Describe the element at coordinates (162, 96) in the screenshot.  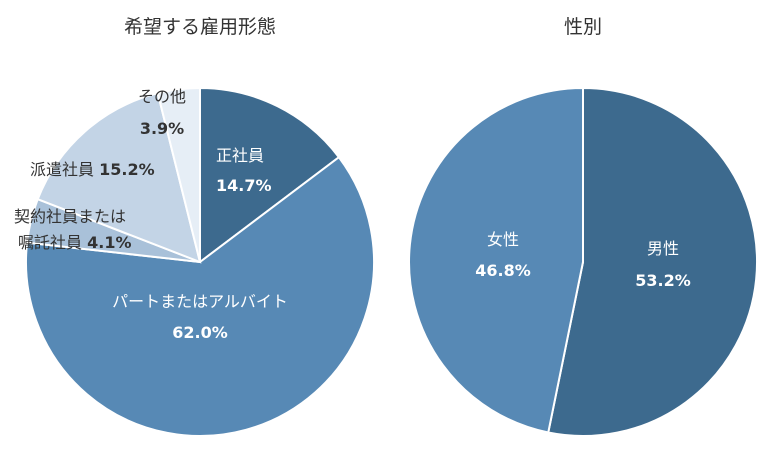
I see `slice-label-other: その他` at that location.